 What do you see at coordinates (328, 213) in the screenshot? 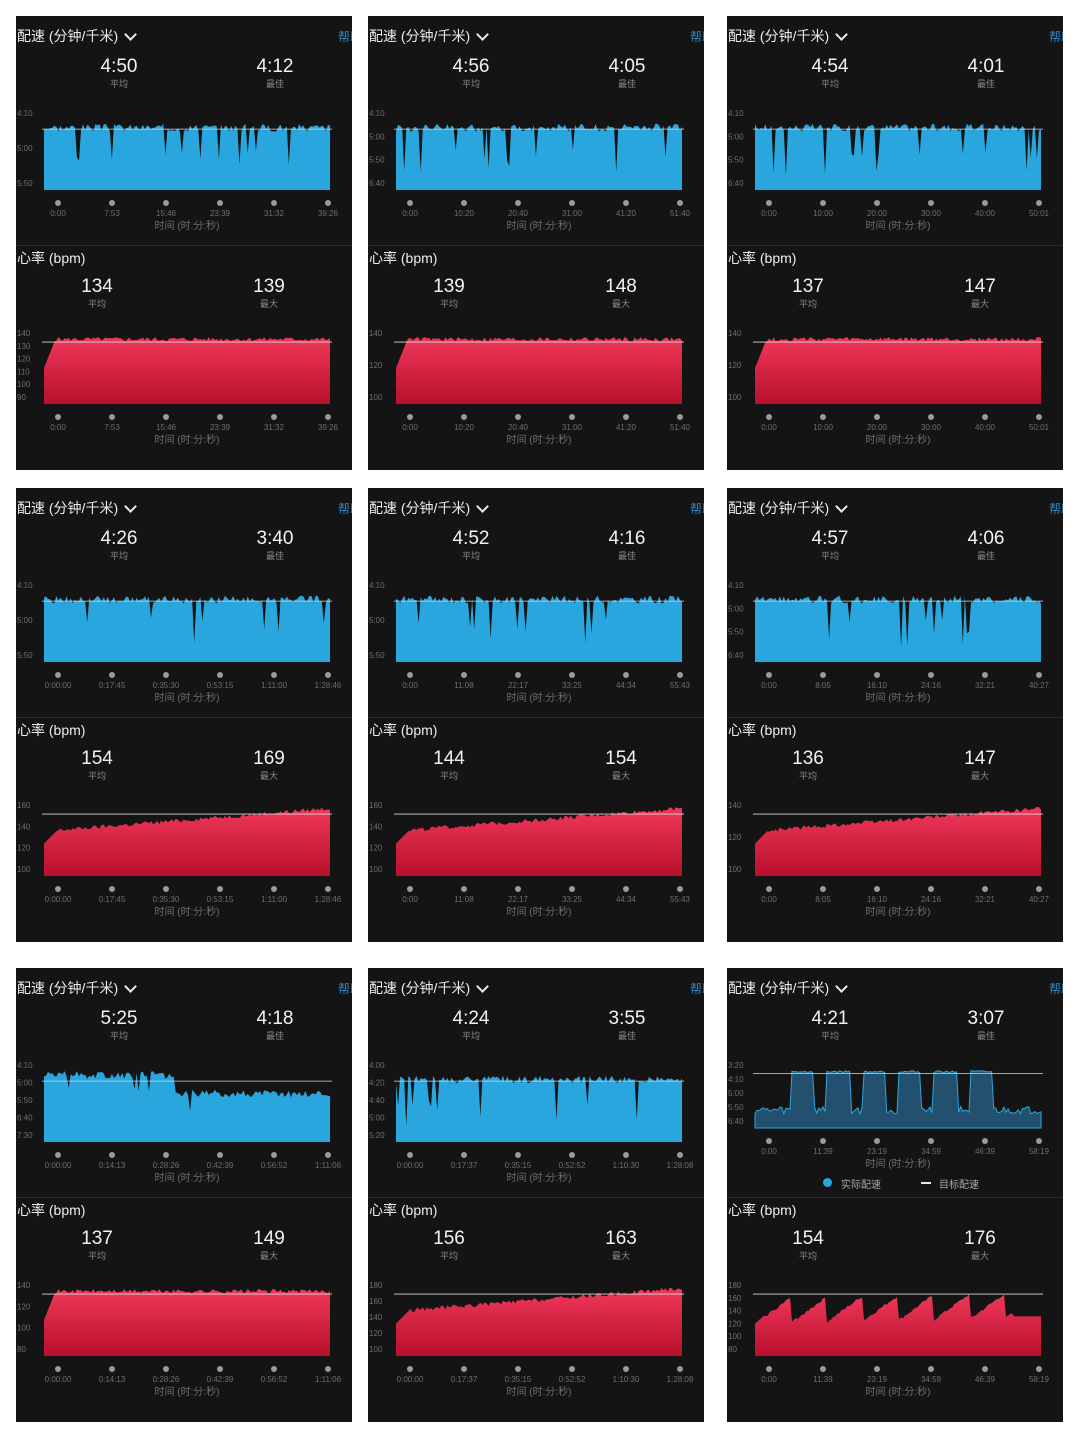
I see `pace-x-tick-label: 39:26` at bounding box center [328, 213].